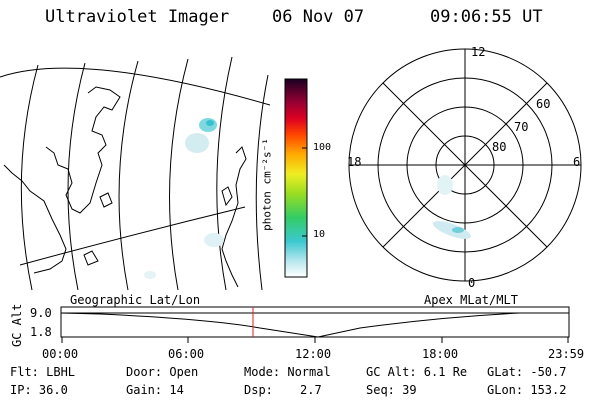  I want to click on timeline-tick-1: 06:00, so click(186, 354).